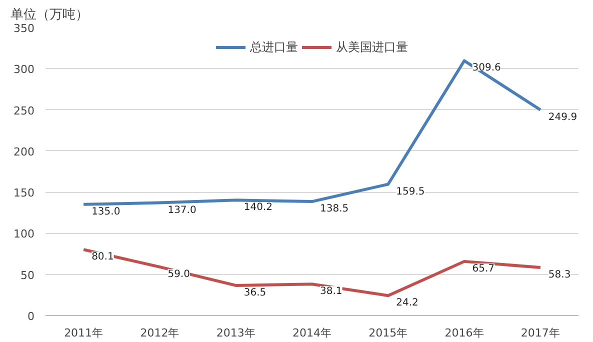 This screenshot has height=342, width=593. Describe the element at coordinates (483, 268) in the screenshot. I see `data-label: 65.7` at that location.